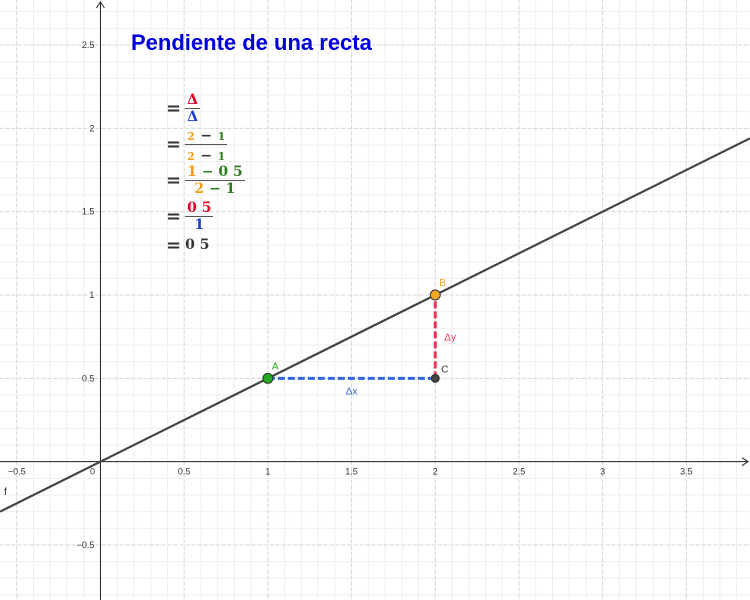 The width and height of the screenshot is (750, 600). Describe the element at coordinates (221, 156) in the screenshot. I see `x1-term: 1` at that location.